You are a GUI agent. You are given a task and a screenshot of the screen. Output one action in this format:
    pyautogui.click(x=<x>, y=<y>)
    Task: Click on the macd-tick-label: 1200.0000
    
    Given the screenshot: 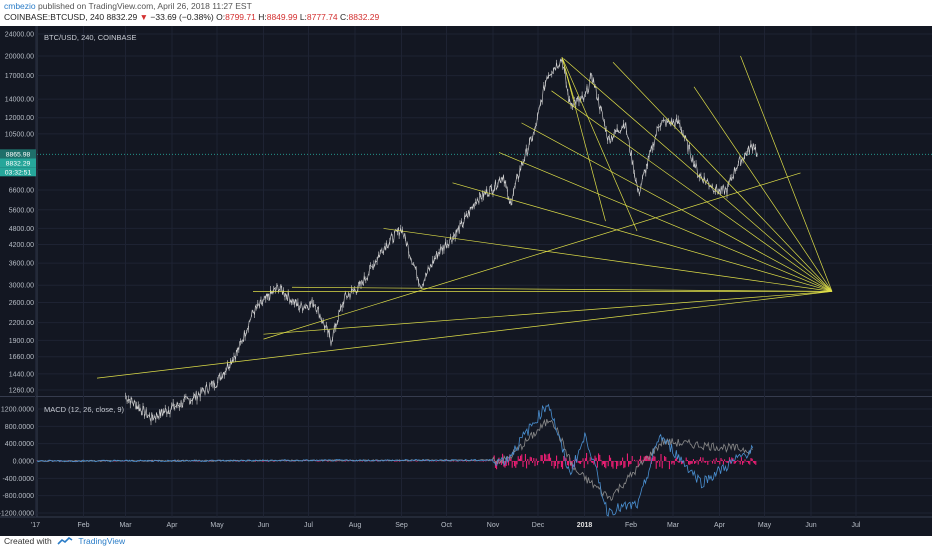 What is the action you would take?
    pyautogui.click(x=17, y=410)
    